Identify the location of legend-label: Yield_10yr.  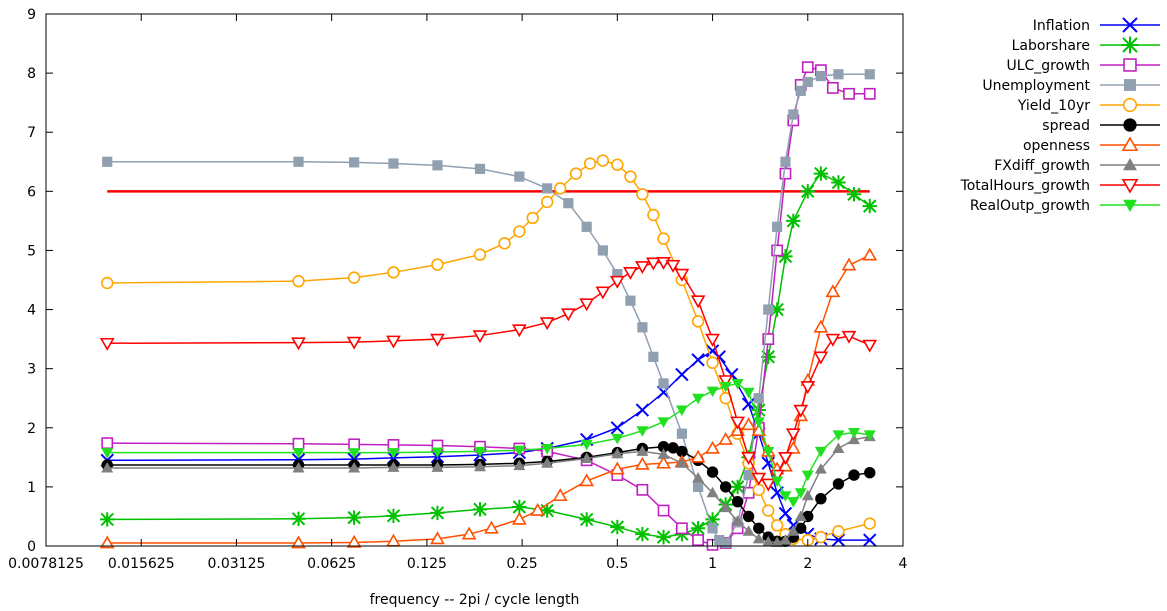
(1053, 106).